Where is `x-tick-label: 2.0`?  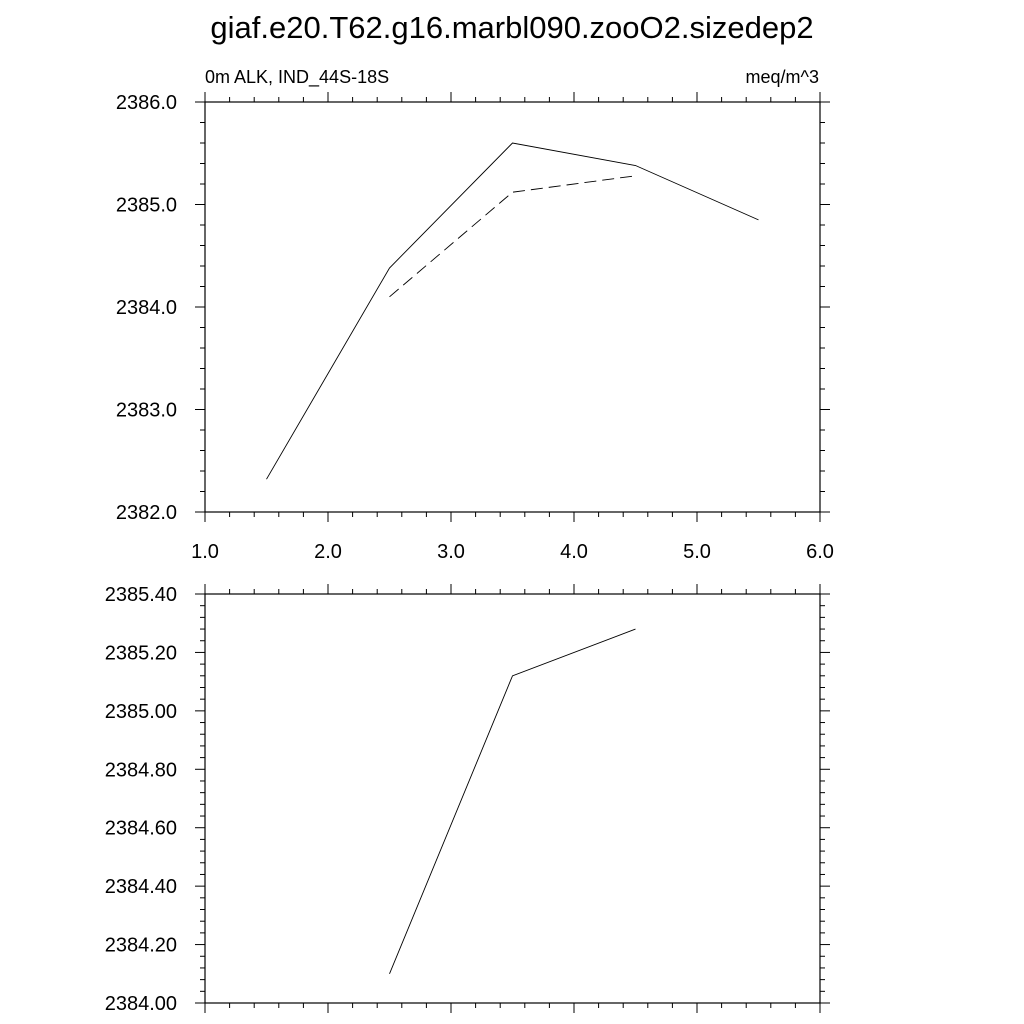 x-tick-label: 2.0 is located at coordinates (328, 552).